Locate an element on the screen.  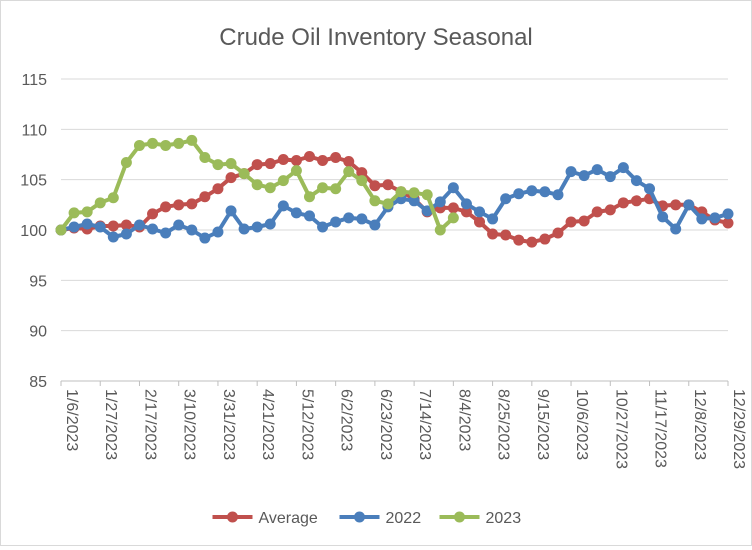
x-tick-label: 12/29/2023 is located at coordinates (738, 429).